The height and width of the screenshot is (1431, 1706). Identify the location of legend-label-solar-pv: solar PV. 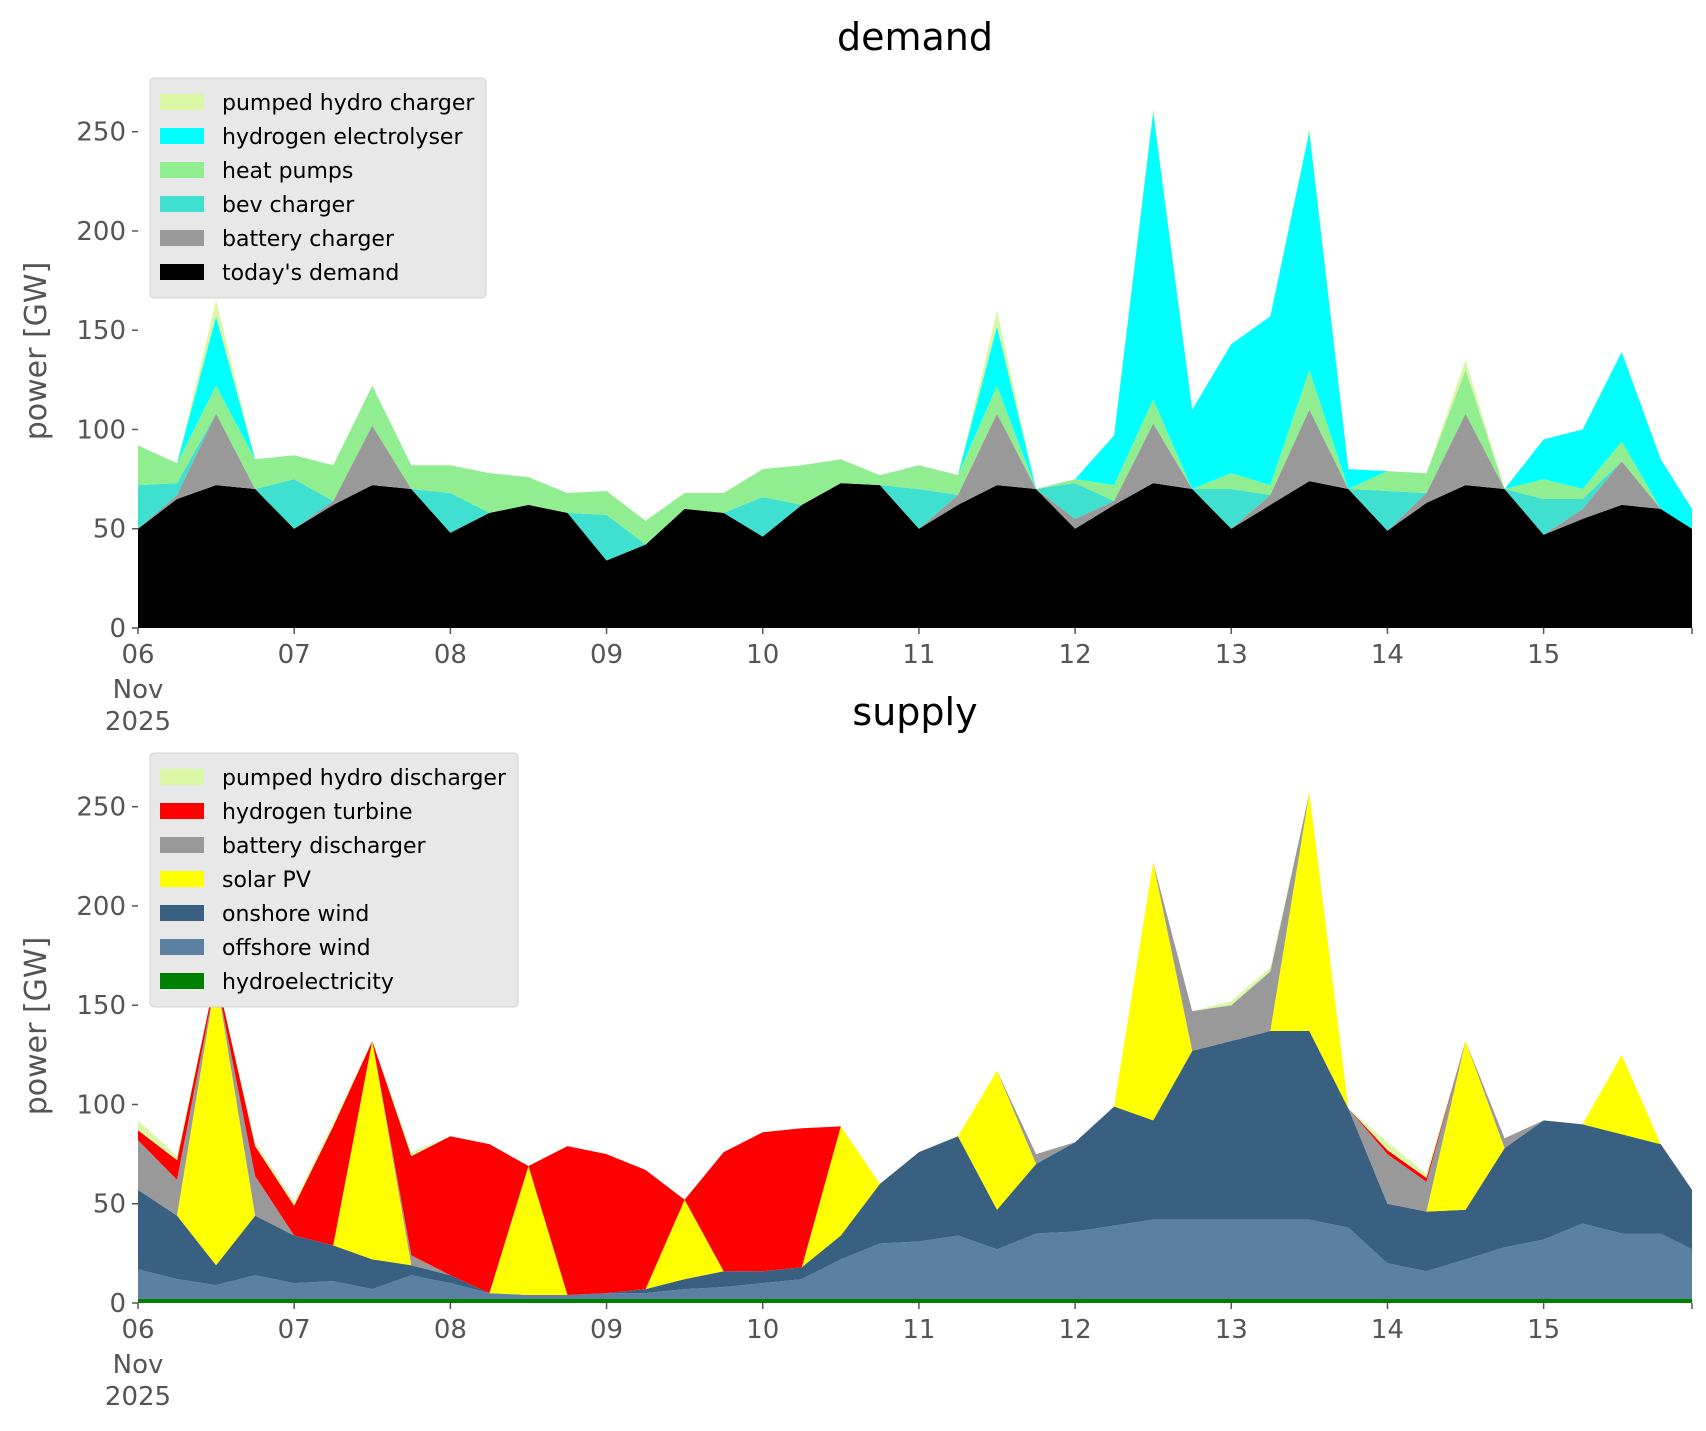
(266, 880).